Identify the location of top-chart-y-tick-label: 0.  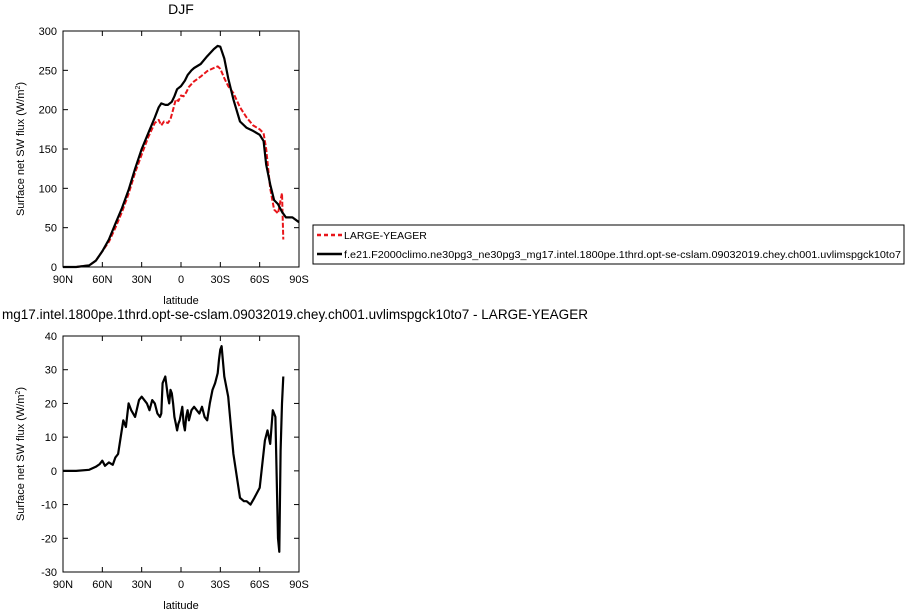
(54, 268).